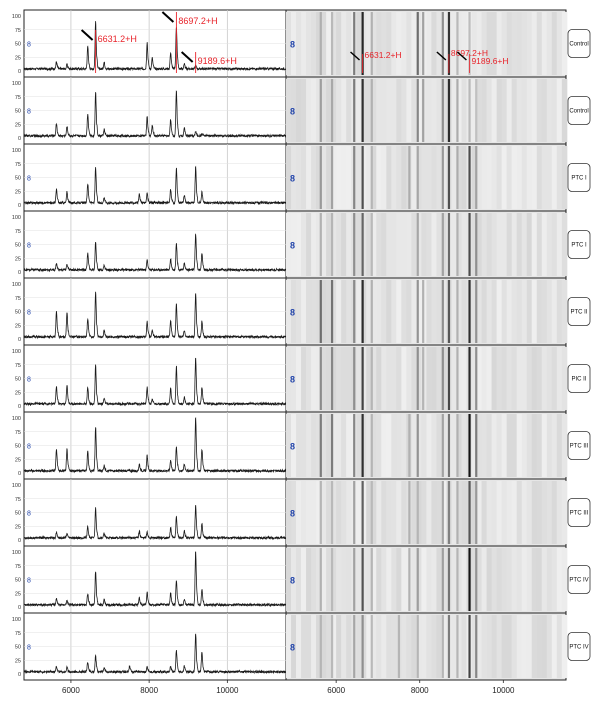 This screenshot has width=600, height=710. What do you see at coordinates (301, 178) in the screenshot?
I see `spectrum-row: 100 75 50 25 0 8 8 PTC I` at bounding box center [301, 178].